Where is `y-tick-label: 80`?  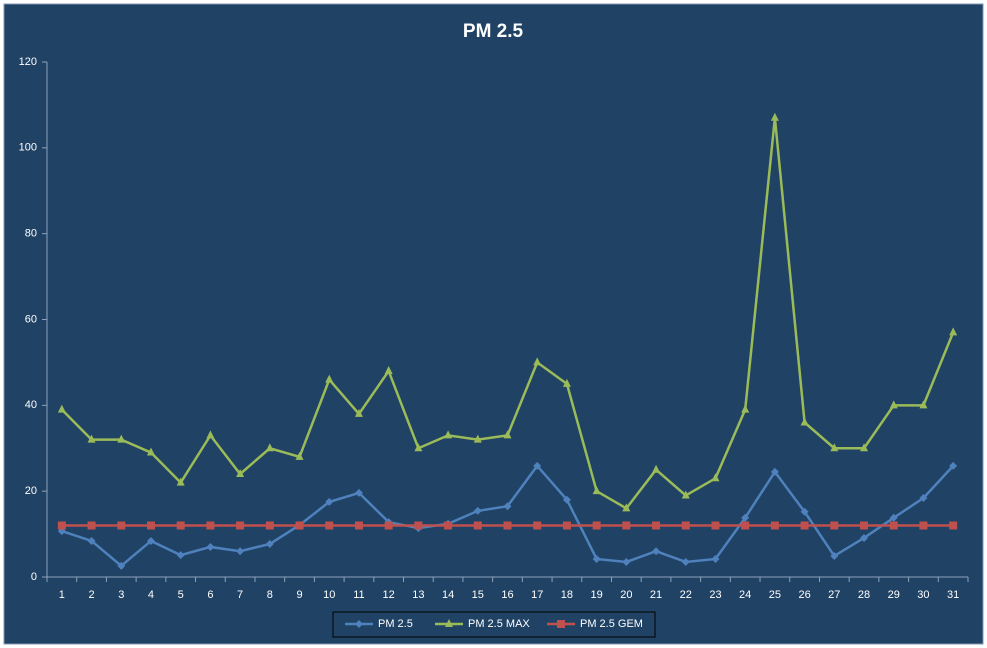 y-tick-label: 80 is located at coordinates (31, 234).